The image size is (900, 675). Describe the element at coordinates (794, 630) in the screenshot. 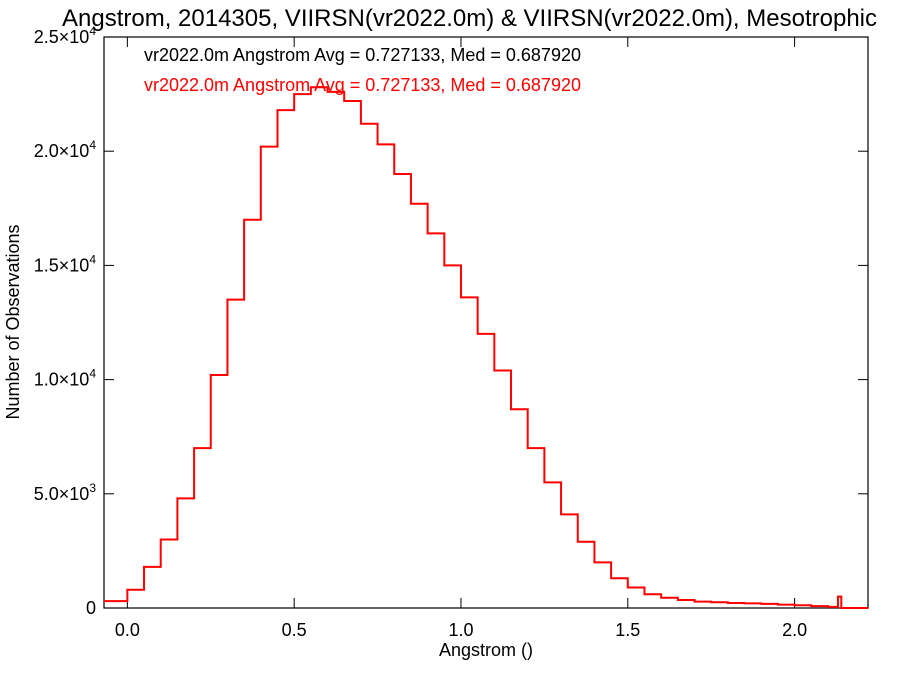

I see `x-tick-label: 2.0` at that location.